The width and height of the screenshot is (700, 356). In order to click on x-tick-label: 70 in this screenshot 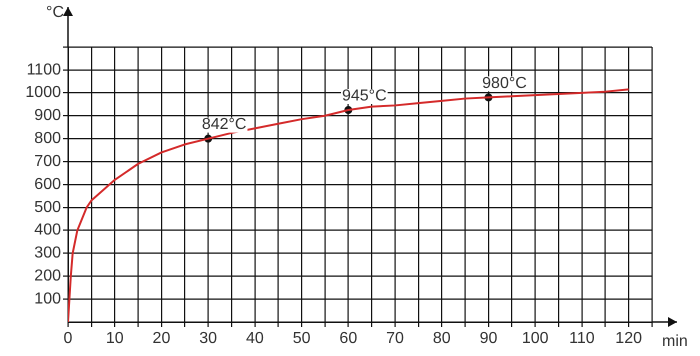, I will do `click(395, 339)`.